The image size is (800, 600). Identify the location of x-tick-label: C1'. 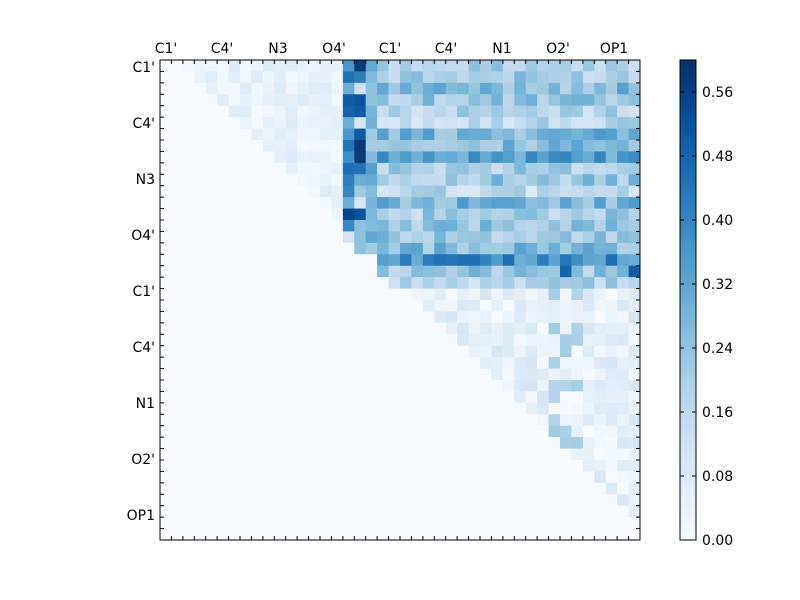
(166, 49).